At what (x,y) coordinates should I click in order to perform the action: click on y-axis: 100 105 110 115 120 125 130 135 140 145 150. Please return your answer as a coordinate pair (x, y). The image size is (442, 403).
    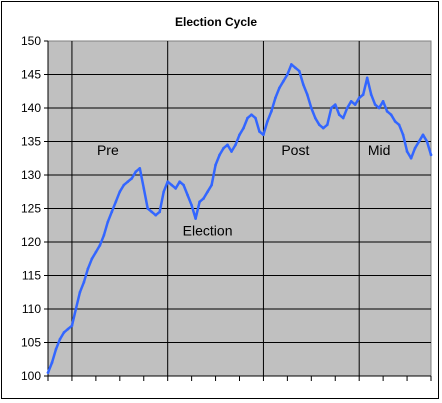
    Looking at the image, I should click on (35, 208).